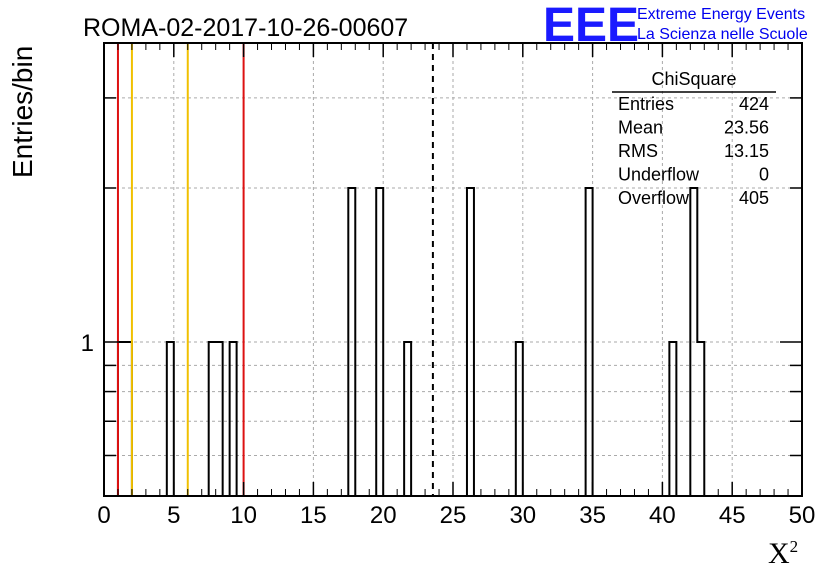 The image size is (836, 572). I want to click on stats-label-overflow: Overflow, so click(654, 198).